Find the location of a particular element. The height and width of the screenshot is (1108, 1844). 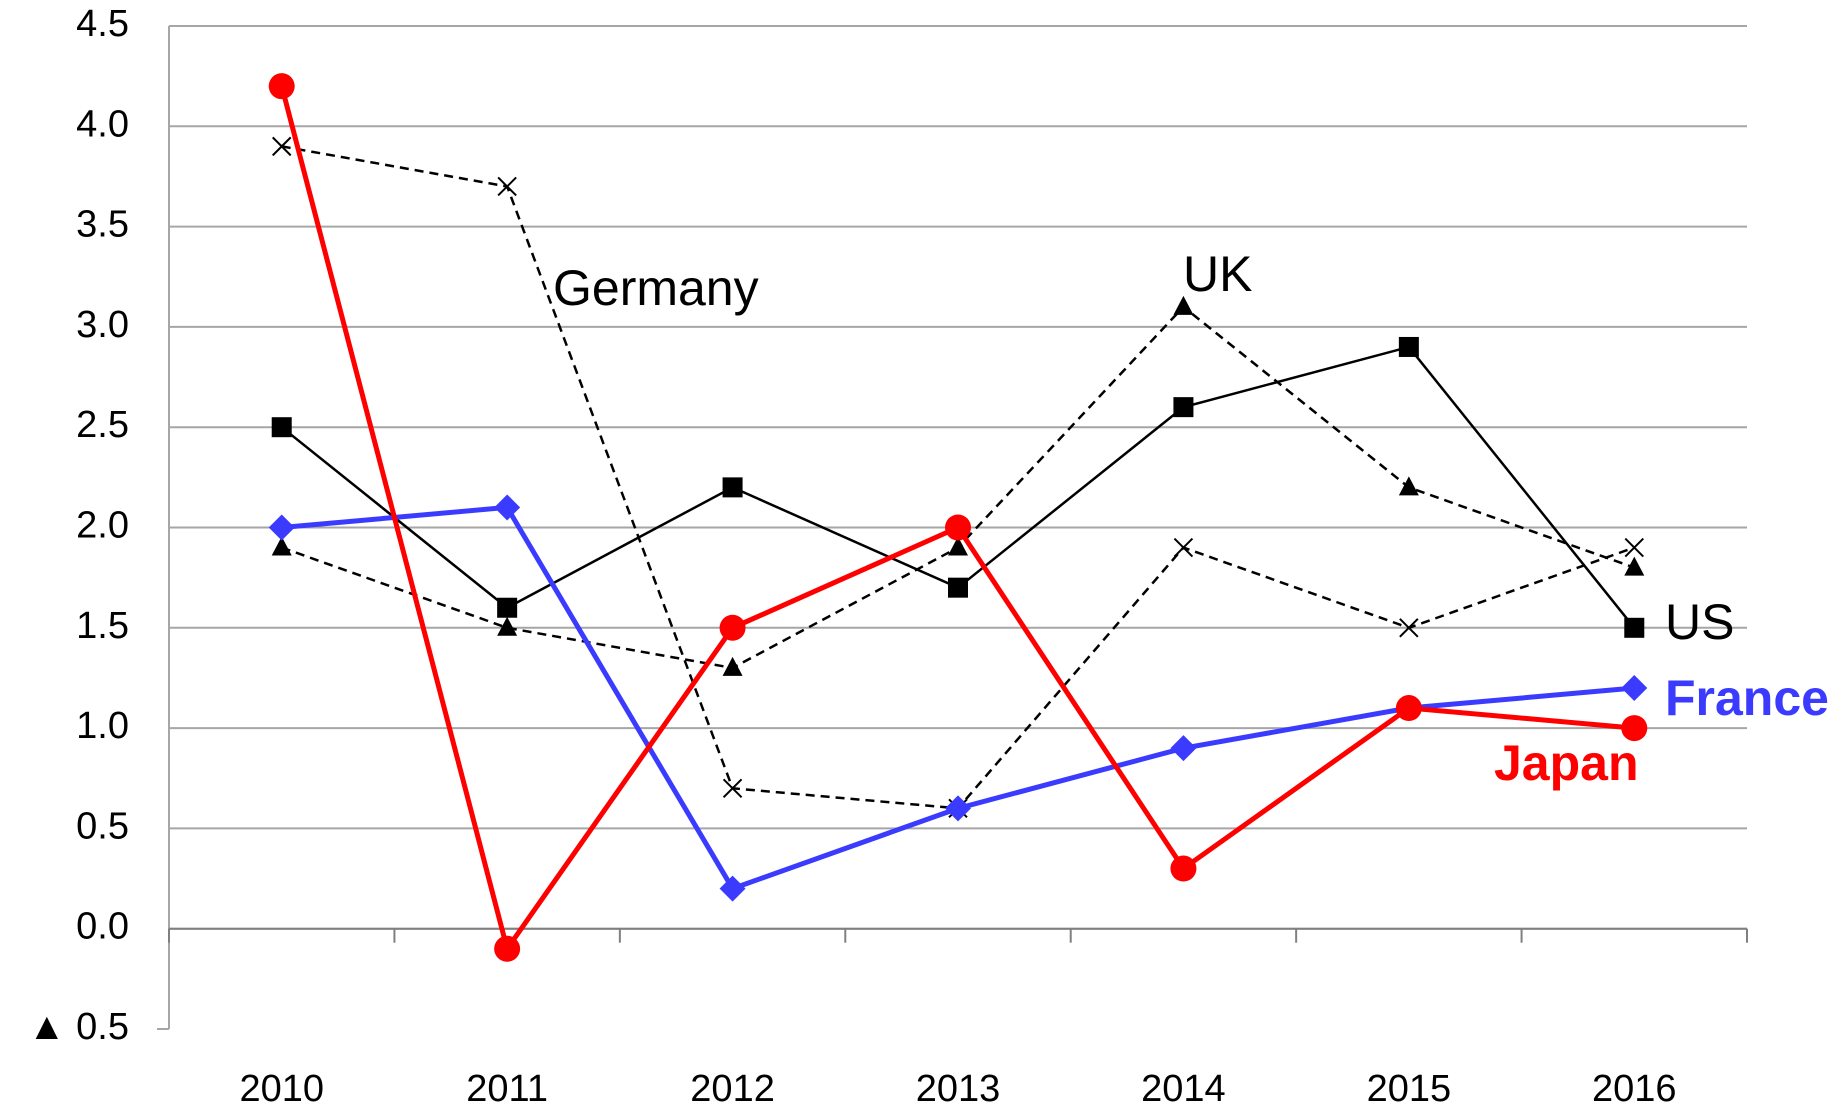

y-tick-label: 2.5 is located at coordinates (102, 425).